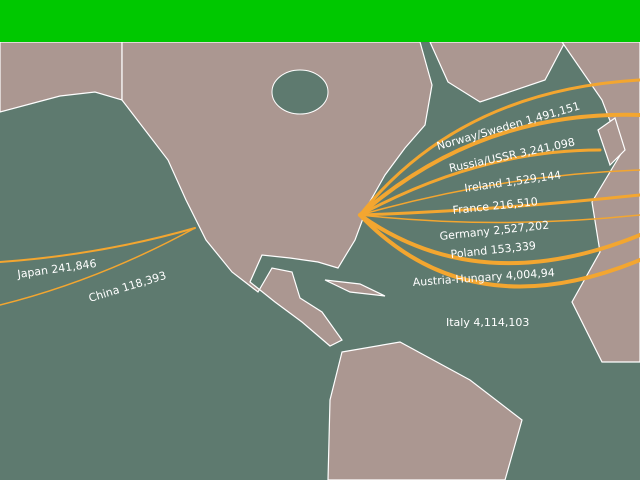  What do you see at coordinates (355, 288) in the screenshot?
I see `cuba` at bounding box center [355, 288].